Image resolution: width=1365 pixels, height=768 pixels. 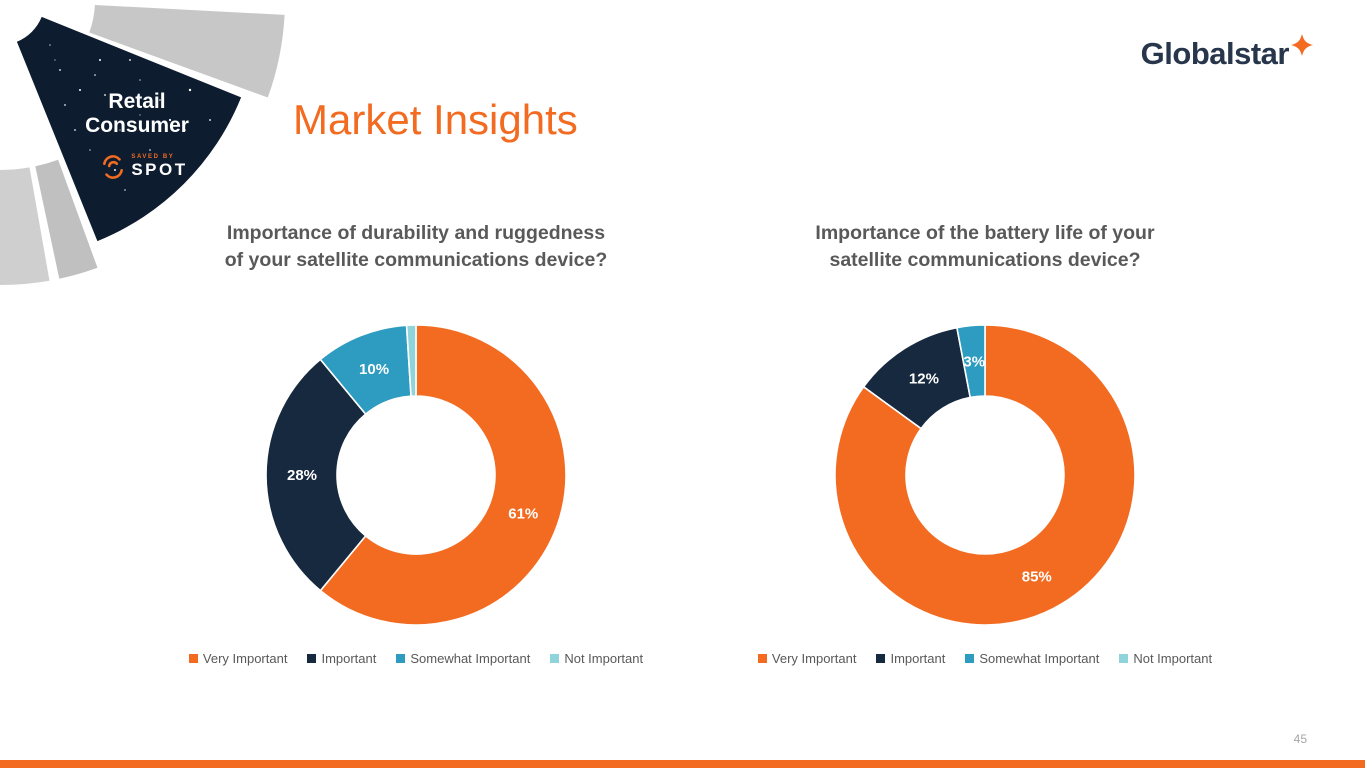 What do you see at coordinates (1300, 739) in the screenshot?
I see `page-number: 45` at bounding box center [1300, 739].